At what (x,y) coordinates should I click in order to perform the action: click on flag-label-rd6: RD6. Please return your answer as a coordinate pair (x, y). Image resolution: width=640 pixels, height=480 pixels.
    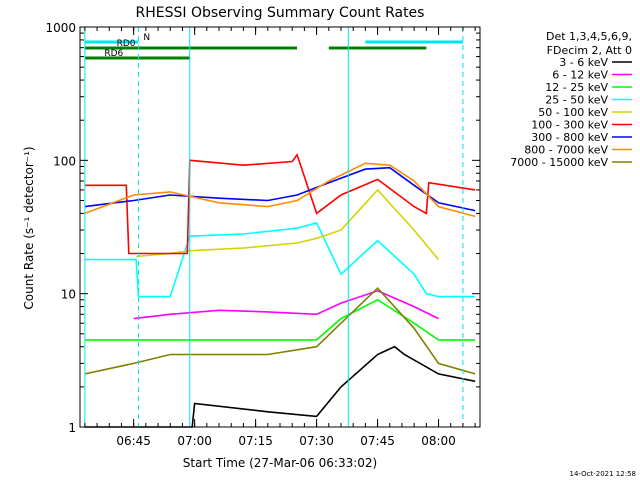
    Looking at the image, I should click on (113, 54).